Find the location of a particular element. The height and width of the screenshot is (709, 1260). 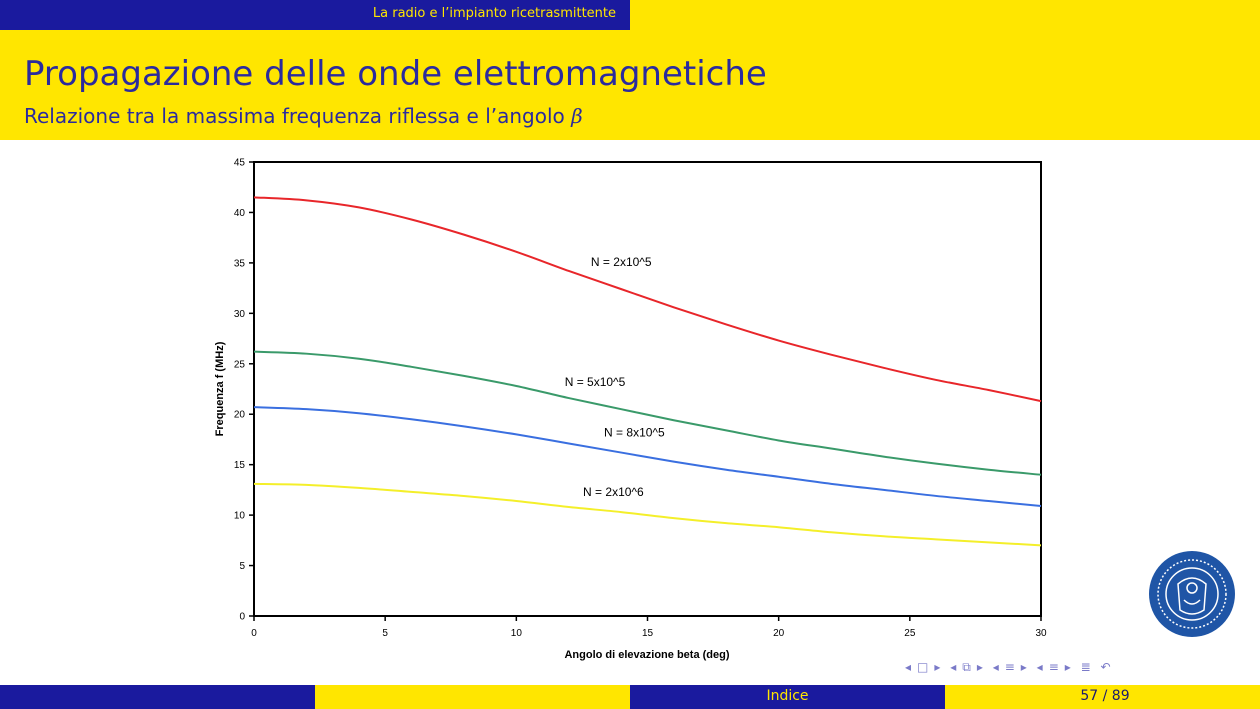

y-tick-label: 5 is located at coordinates (242, 566).